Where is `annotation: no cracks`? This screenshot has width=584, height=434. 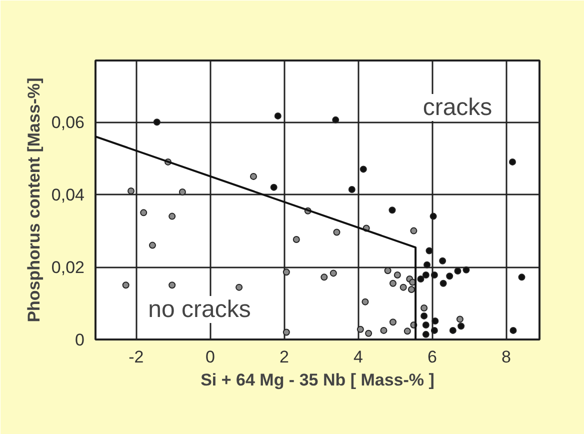
annotation: no cracks is located at coordinates (199, 309).